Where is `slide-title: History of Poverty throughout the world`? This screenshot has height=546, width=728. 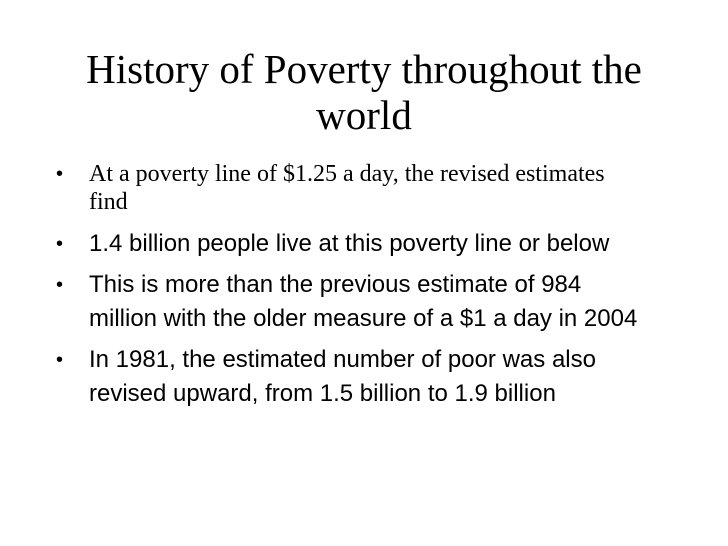
slide-title: History of Poverty throughout the world is located at coordinates (364, 92).